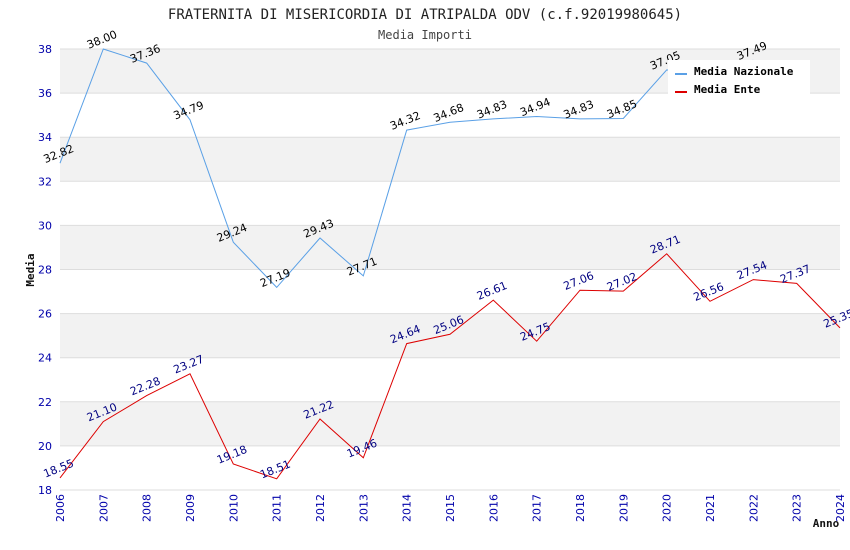  Describe the element at coordinates (45, 314) in the screenshot. I see `y-tick-label: 26` at that location.